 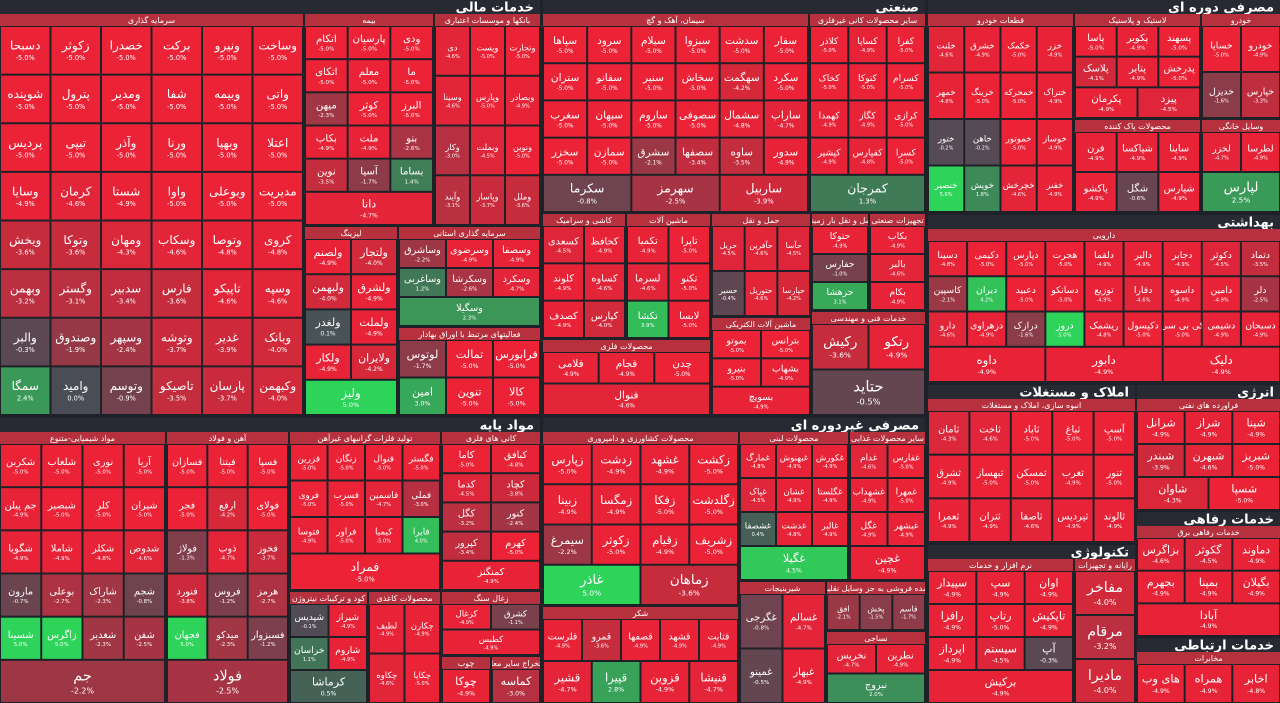 What do you see at coordinates (876, 685) in the screenshot?
I see `tile-name: نبروج` at bounding box center [876, 685].